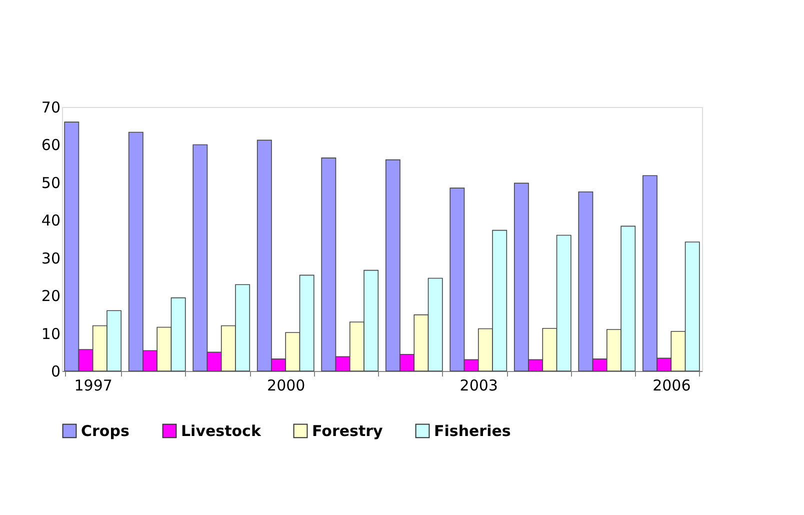 This screenshot has width=804, height=515. I want to click on y-tick-label: 30, so click(50, 258).